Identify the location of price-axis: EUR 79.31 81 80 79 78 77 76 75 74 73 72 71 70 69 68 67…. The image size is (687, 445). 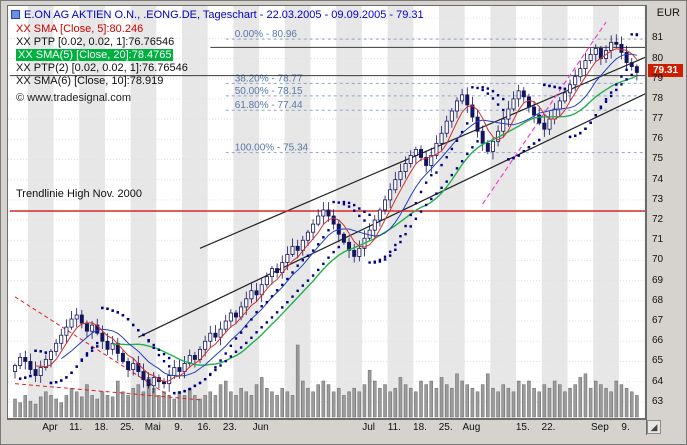
(665, 220).